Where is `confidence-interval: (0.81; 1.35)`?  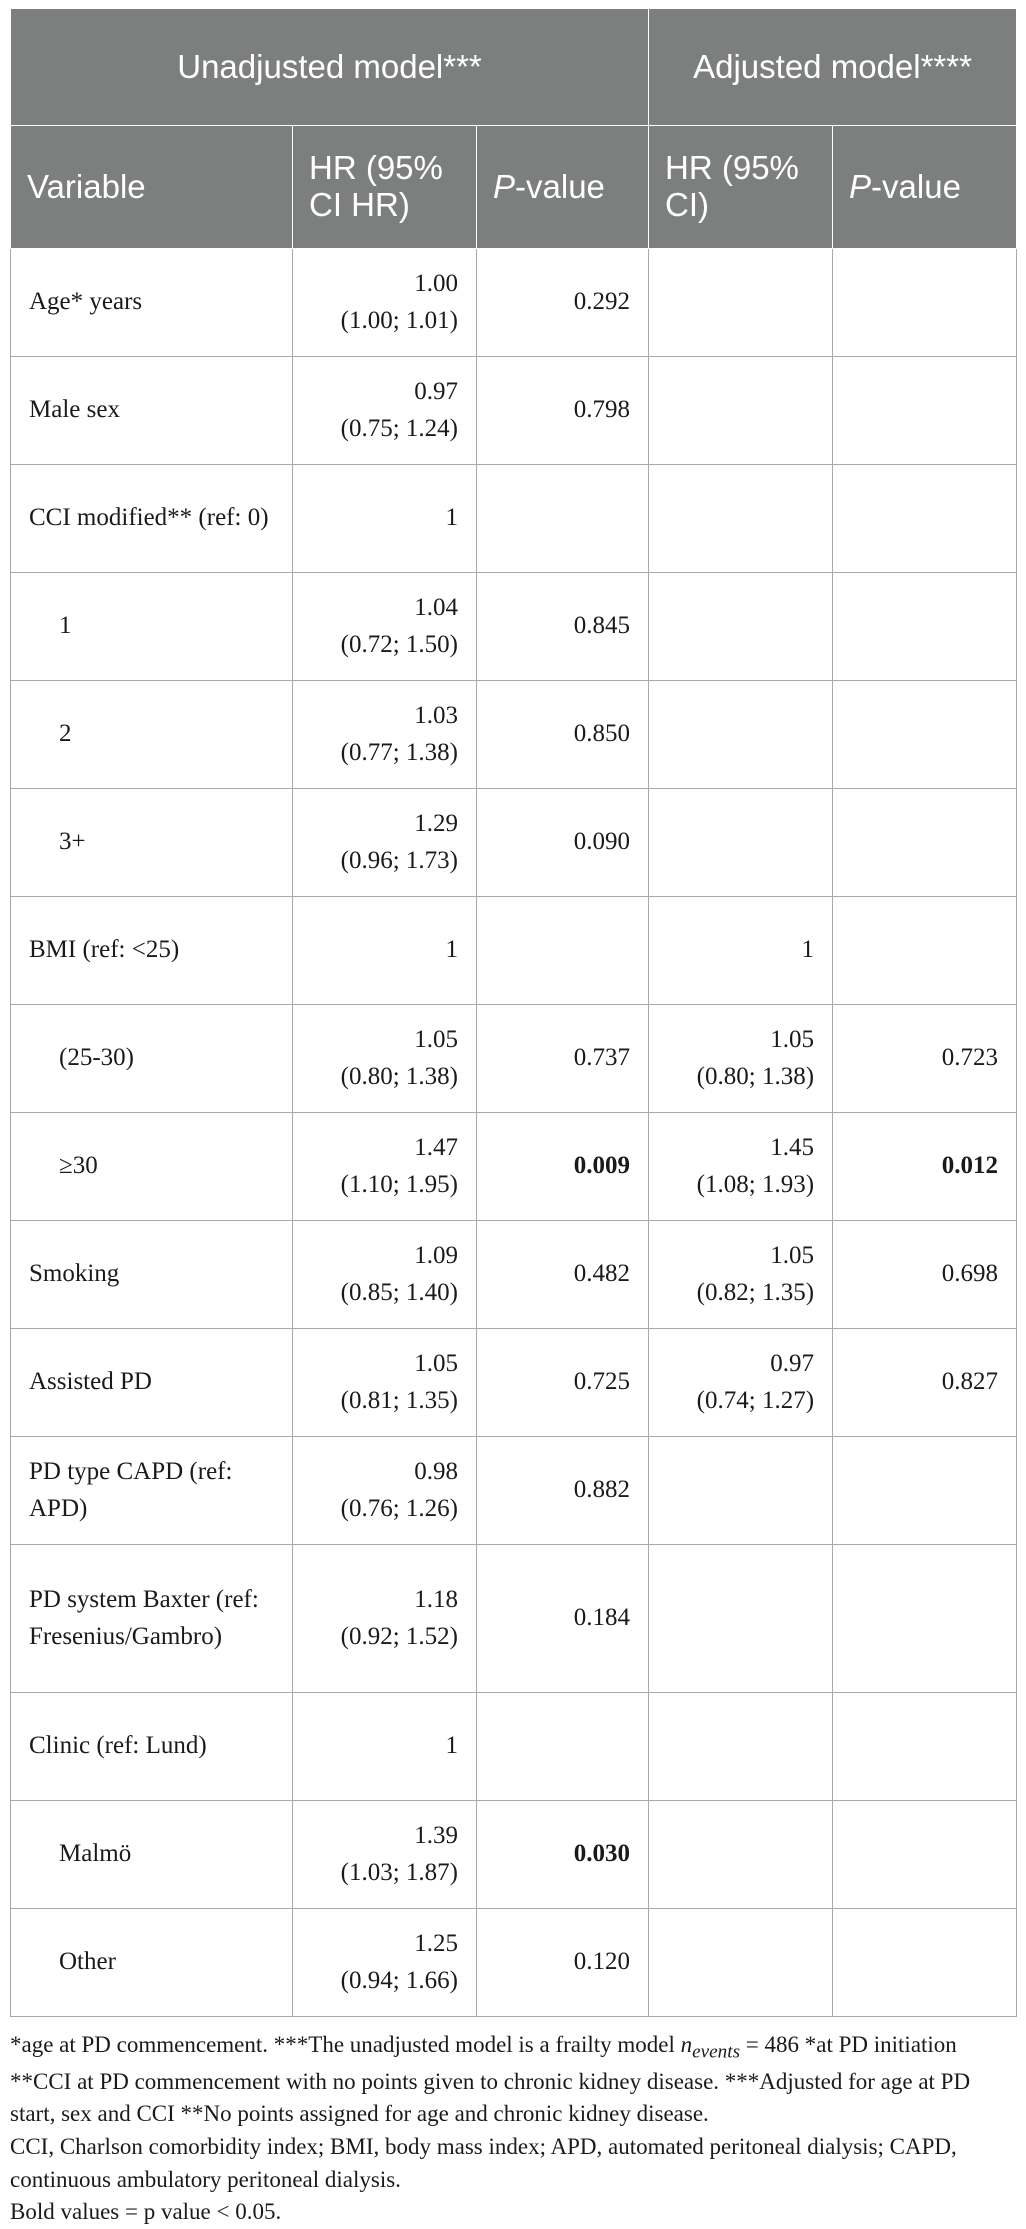 confidence-interval: (0.81; 1.35) is located at coordinates (399, 1400).